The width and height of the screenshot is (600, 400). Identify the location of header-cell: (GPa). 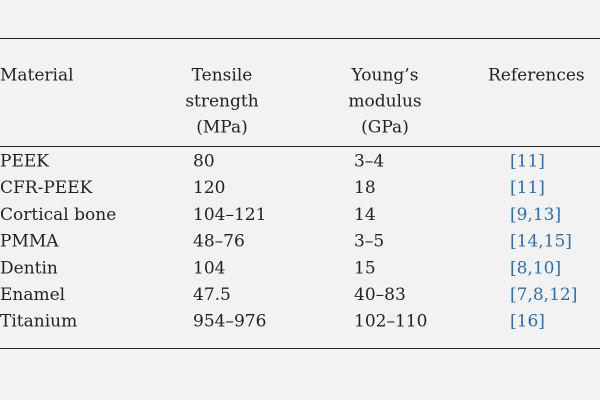
(385, 128).